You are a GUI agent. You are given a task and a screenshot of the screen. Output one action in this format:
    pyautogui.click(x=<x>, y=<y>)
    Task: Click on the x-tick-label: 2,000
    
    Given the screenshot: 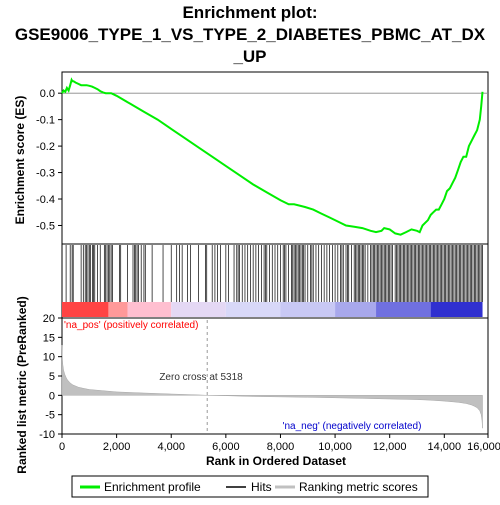 What is the action you would take?
    pyautogui.click(x=117, y=447)
    